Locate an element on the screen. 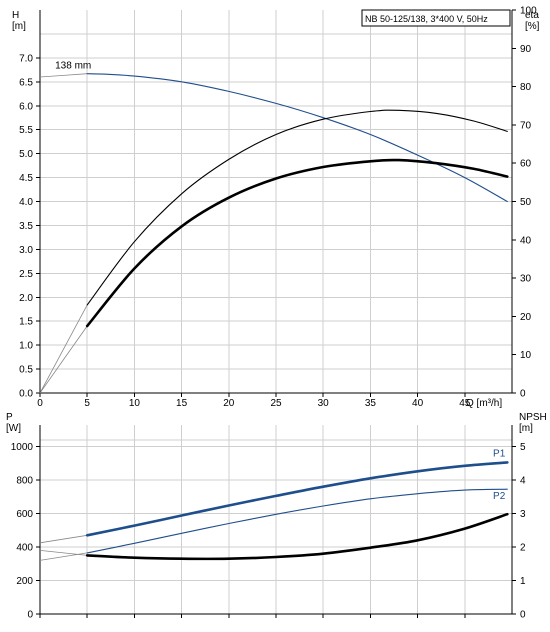 The height and width of the screenshot is (632, 550). p1-curve-extrapolation is located at coordinates (63, 539).